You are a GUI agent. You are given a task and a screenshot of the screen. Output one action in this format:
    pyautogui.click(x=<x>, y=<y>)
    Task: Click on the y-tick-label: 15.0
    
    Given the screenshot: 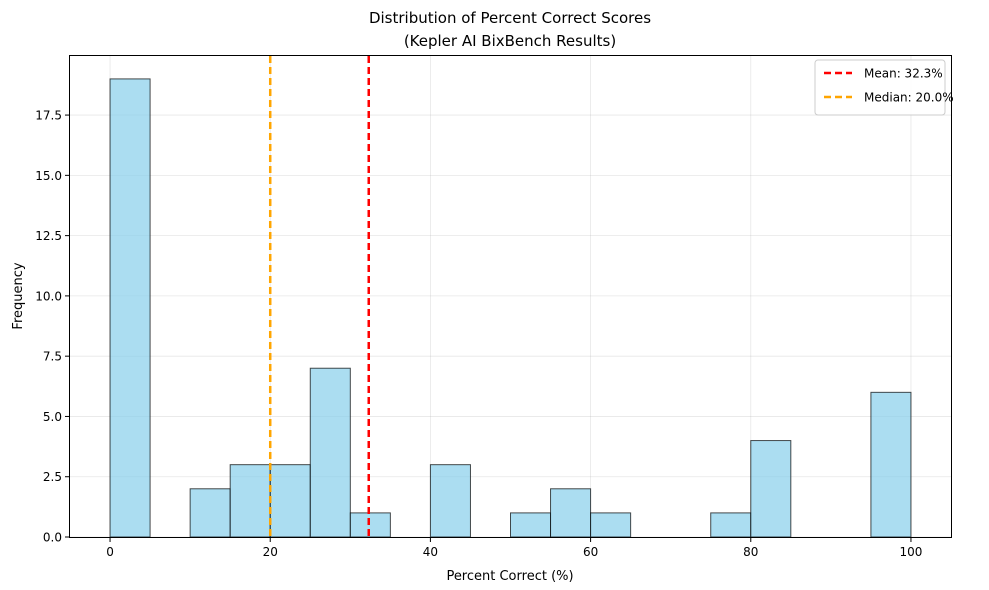 What is the action you would take?
    pyautogui.click(x=48, y=176)
    